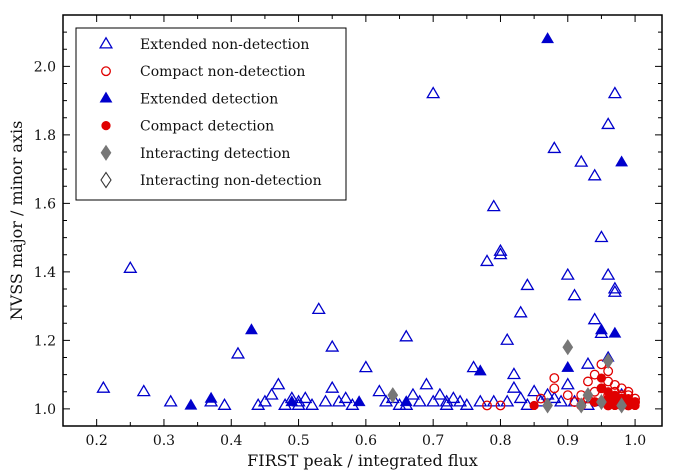 The height and width of the screenshot is (472, 680). Describe the element at coordinates (106, 125) in the screenshot. I see `legend-marker` at that location.